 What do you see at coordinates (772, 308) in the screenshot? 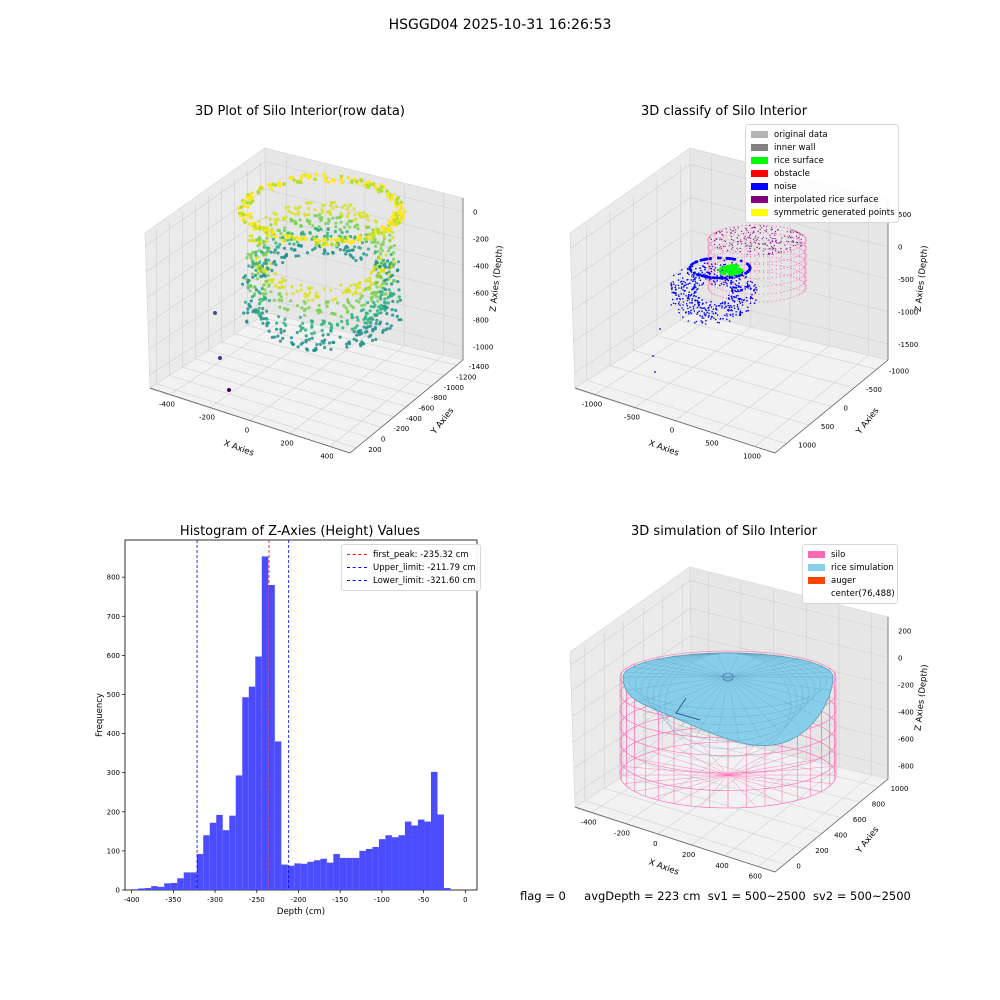
I see `classify-grid-x` at bounding box center [772, 308].